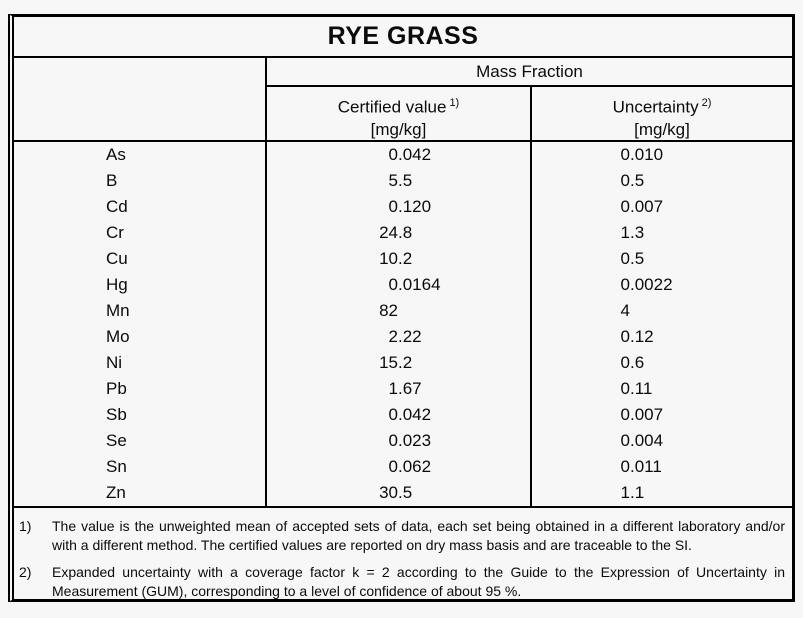 The height and width of the screenshot is (618, 803). Describe the element at coordinates (117, 206) in the screenshot. I see `element-symbol: Cd` at that location.